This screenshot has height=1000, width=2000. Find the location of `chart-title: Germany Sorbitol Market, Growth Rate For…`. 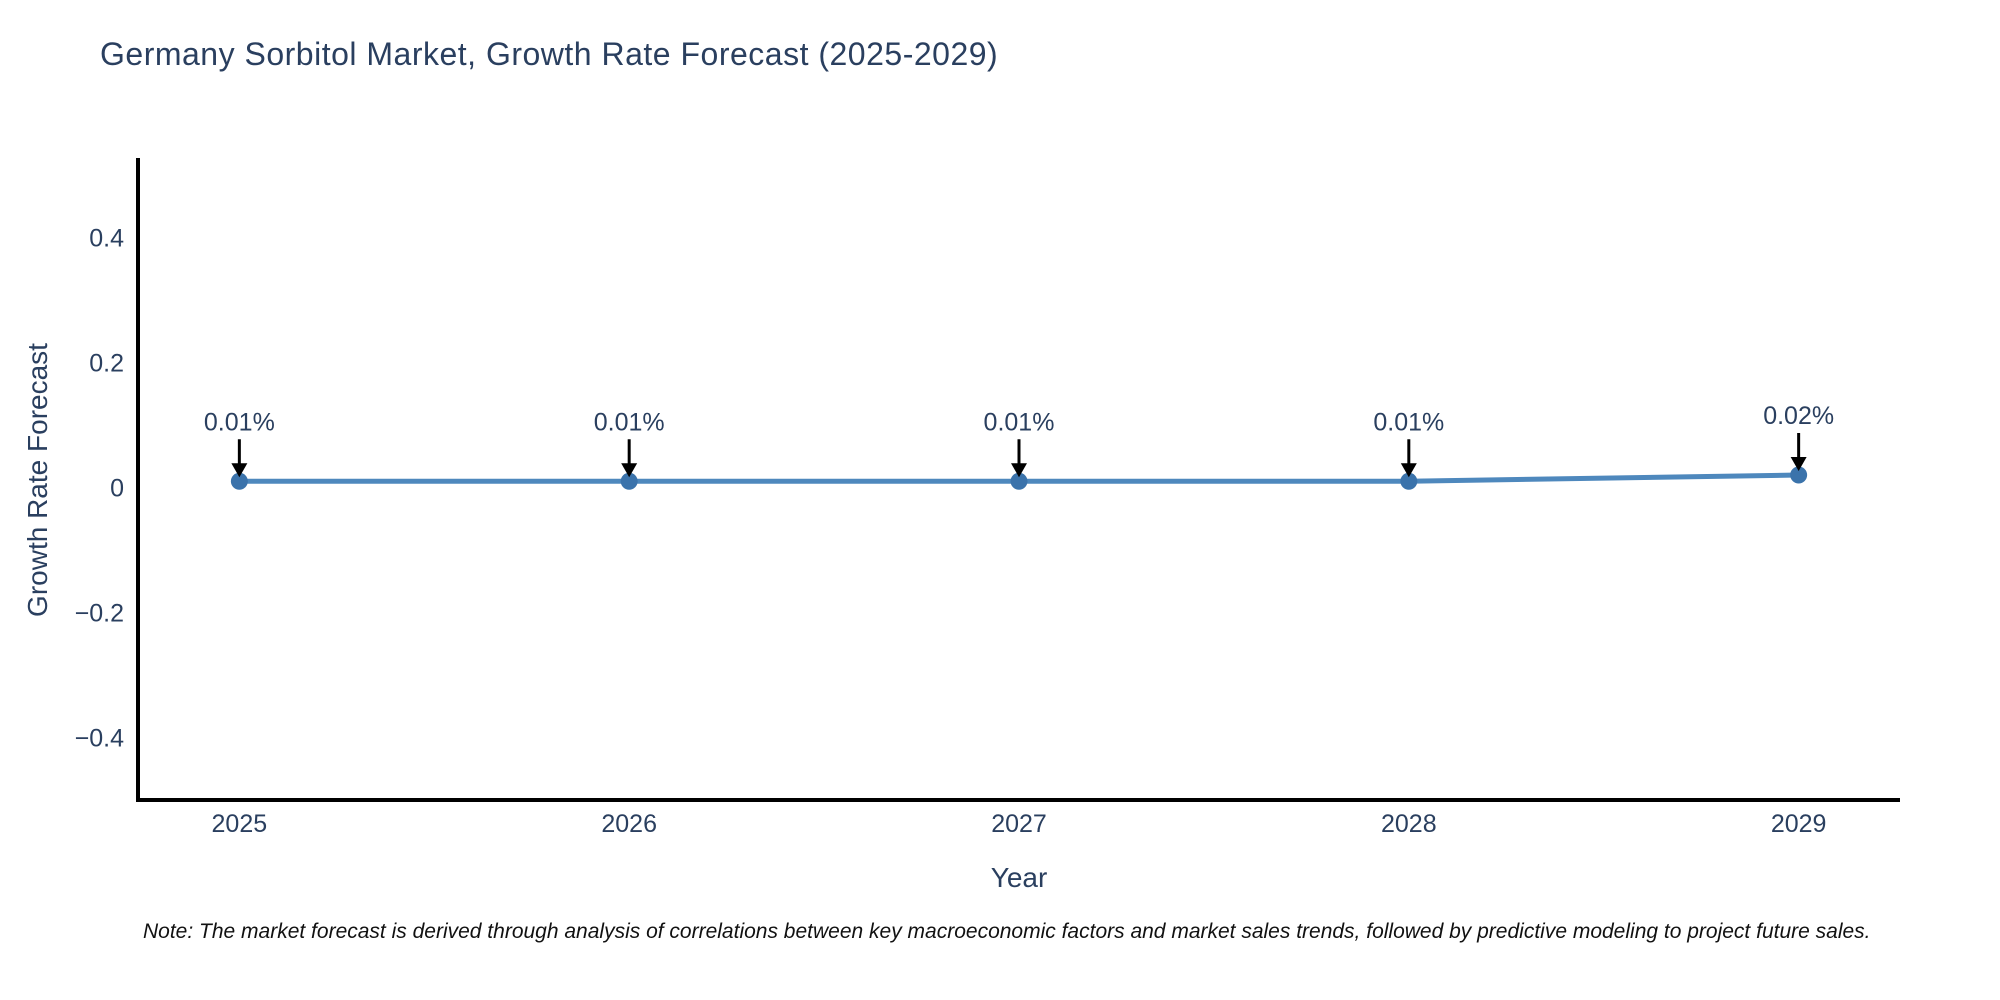

chart-title: Germany Sorbitol Market, Growth Rate For… is located at coordinates (549, 54).